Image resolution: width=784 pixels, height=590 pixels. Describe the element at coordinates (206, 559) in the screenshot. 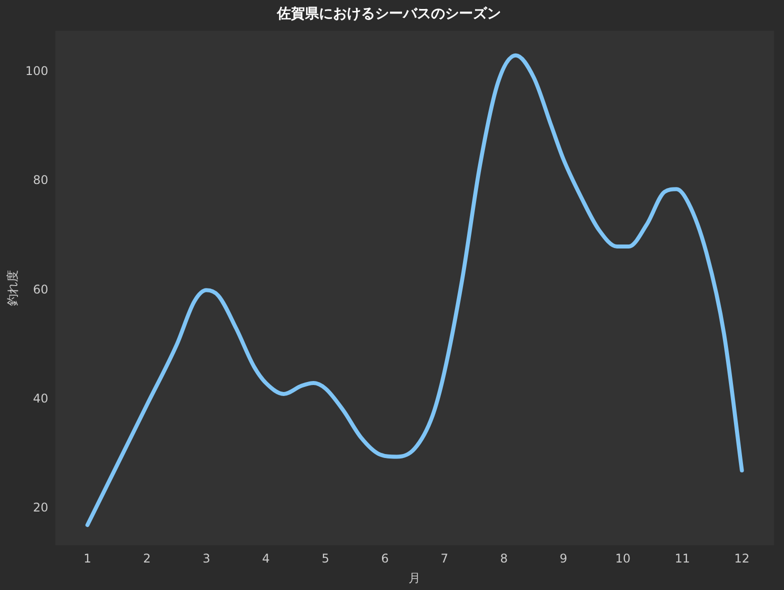

I see `x-tick-label: 3` at that location.